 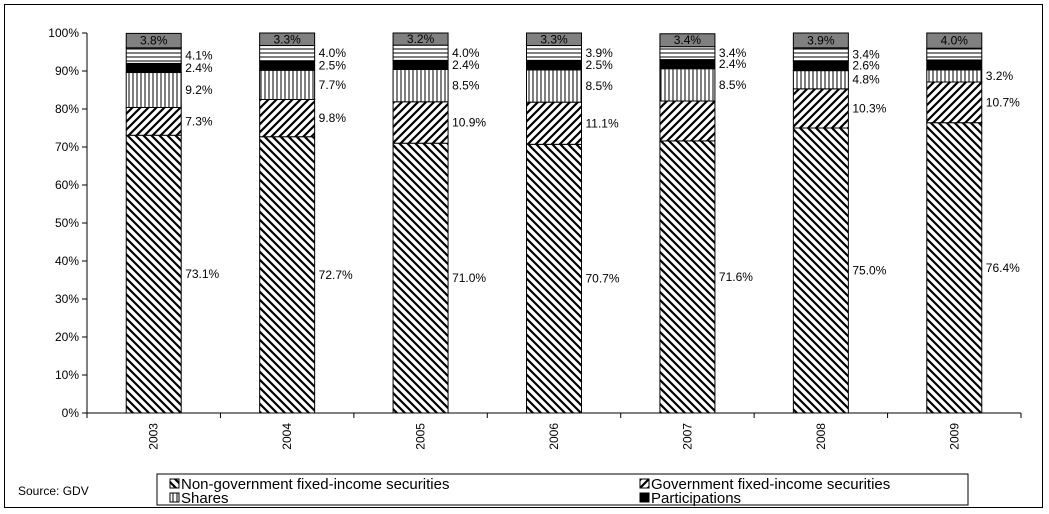 I want to click on y-tick-label: 40%, so click(x=67, y=261).